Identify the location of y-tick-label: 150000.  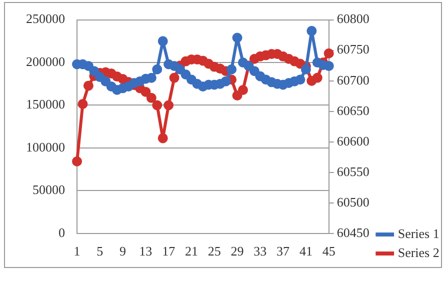
(45, 104).